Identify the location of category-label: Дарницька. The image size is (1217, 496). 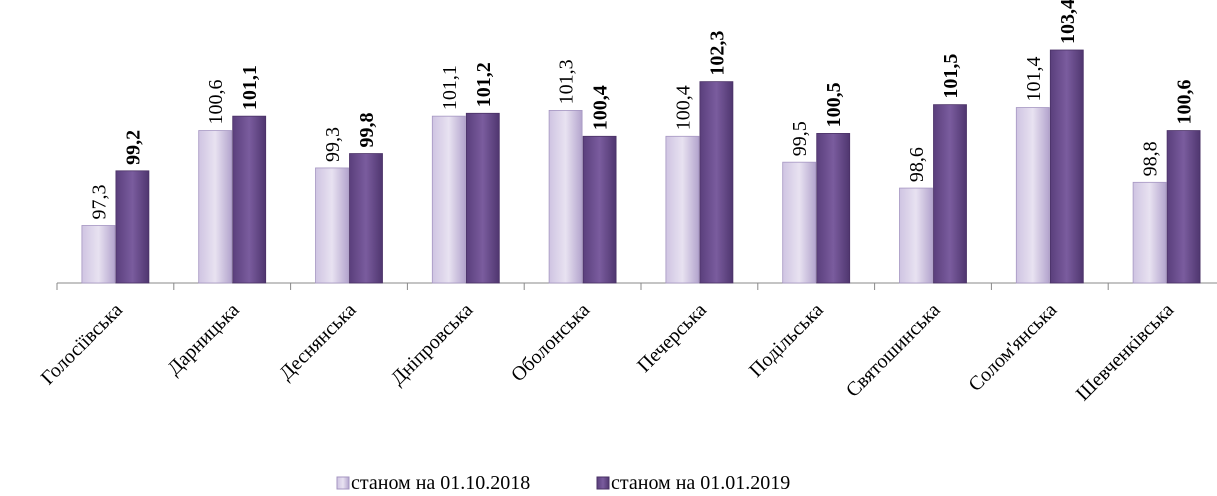
(203, 339).